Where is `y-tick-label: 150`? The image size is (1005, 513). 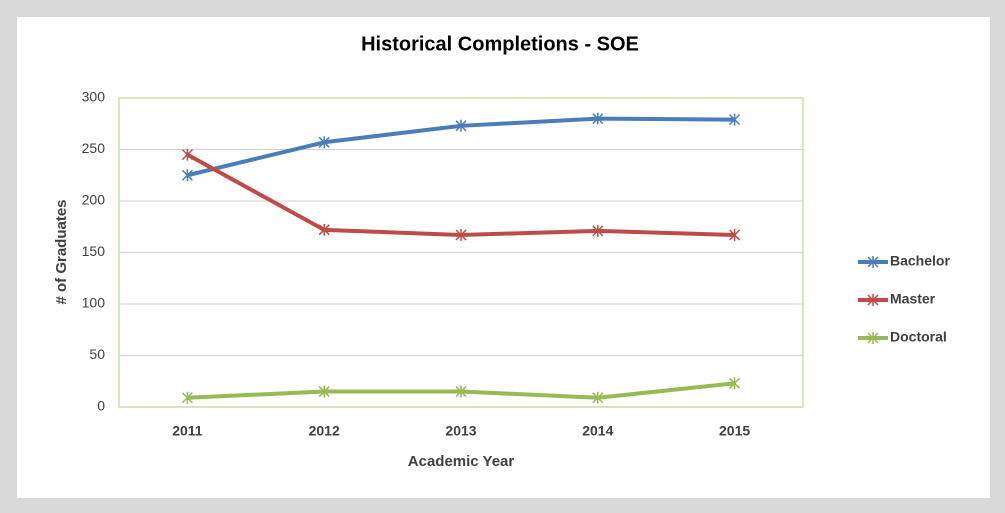 y-tick-label: 150 is located at coordinates (94, 251).